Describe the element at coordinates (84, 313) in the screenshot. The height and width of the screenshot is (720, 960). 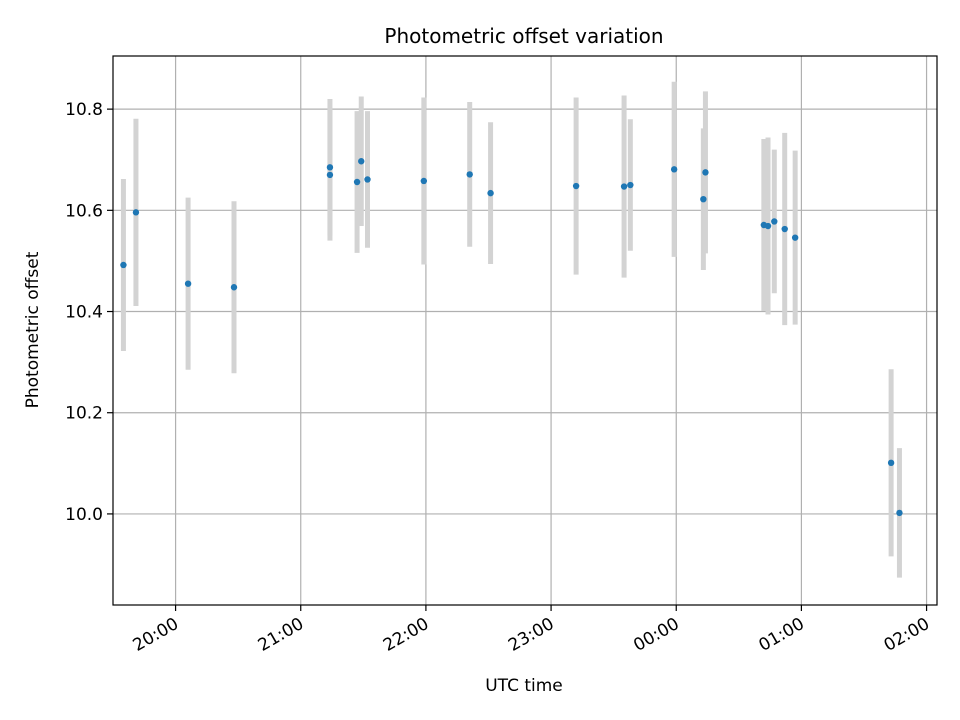
I see `y-tick-label: 10.4` at that location.